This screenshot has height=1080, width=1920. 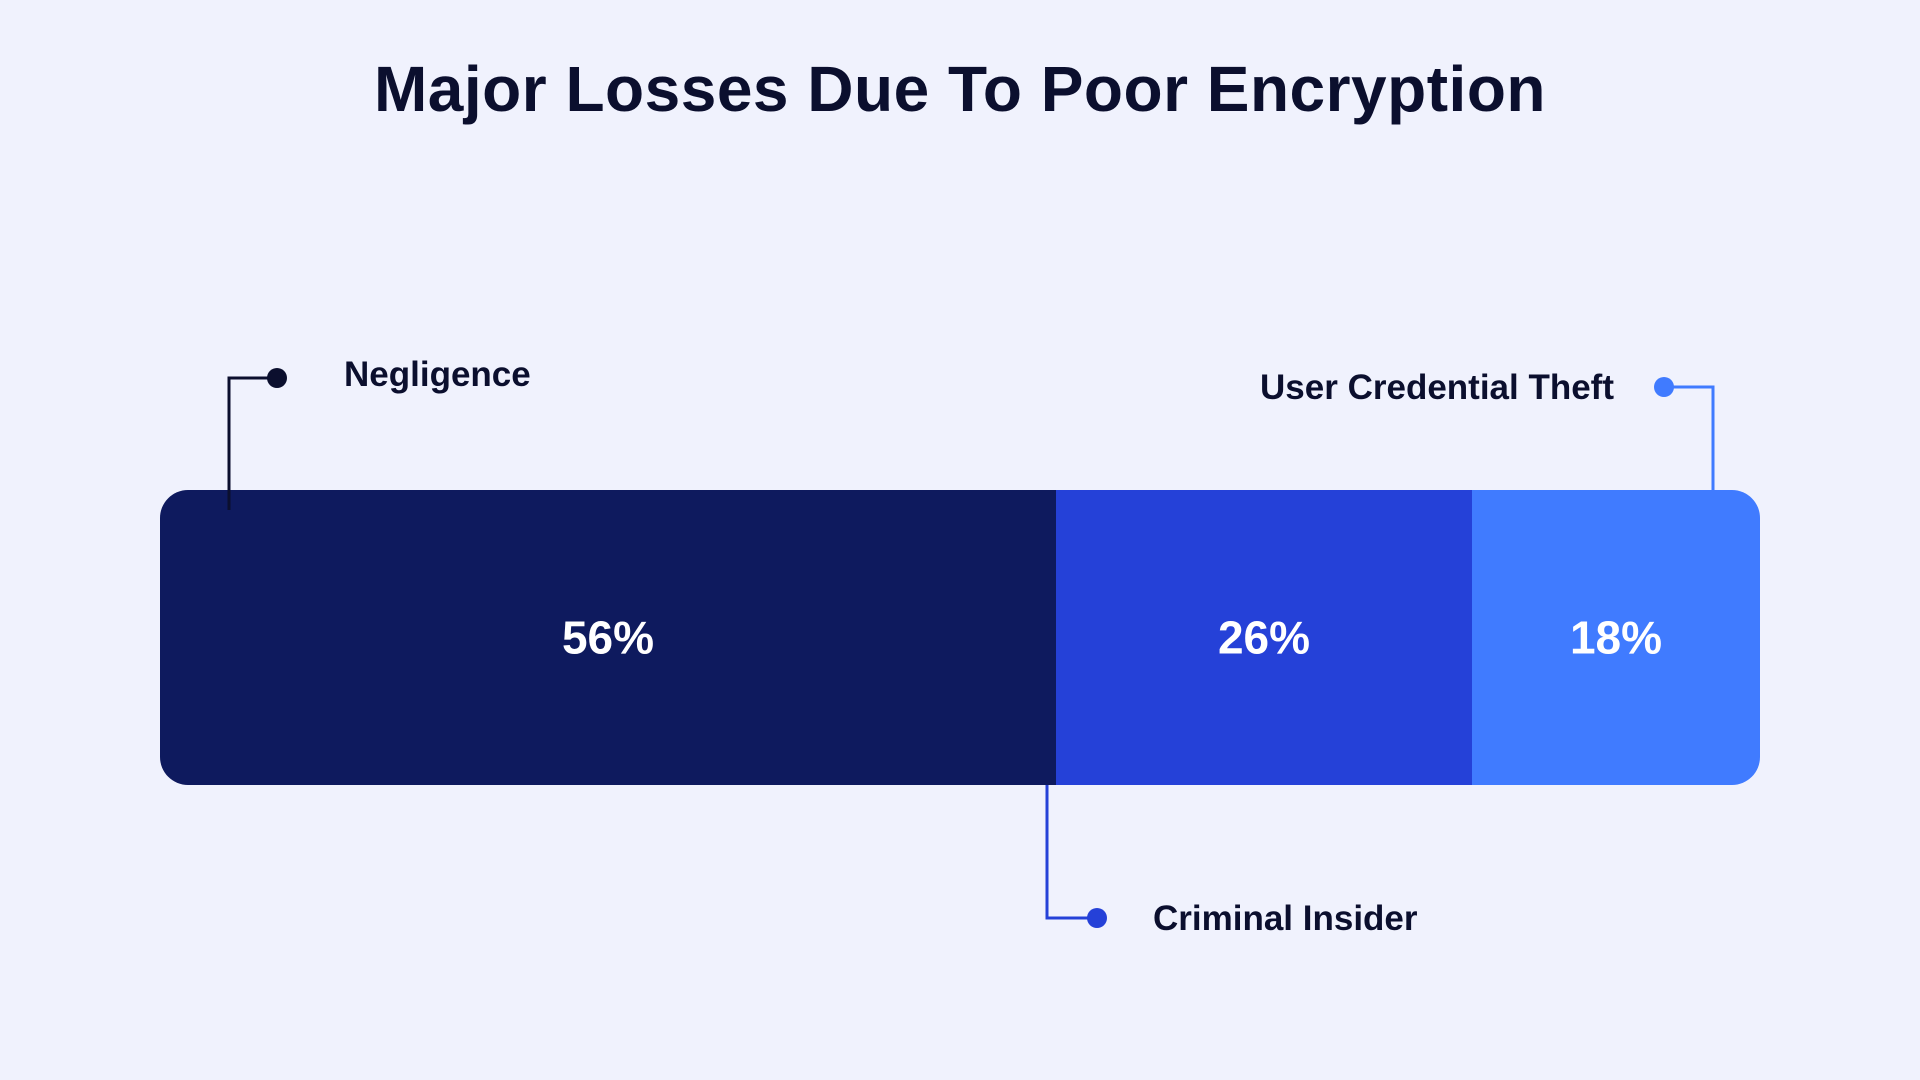 What do you see at coordinates (1689, 437) in the screenshot?
I see `callout-line-user-credential-theft` at bounding box center [1689, 437].